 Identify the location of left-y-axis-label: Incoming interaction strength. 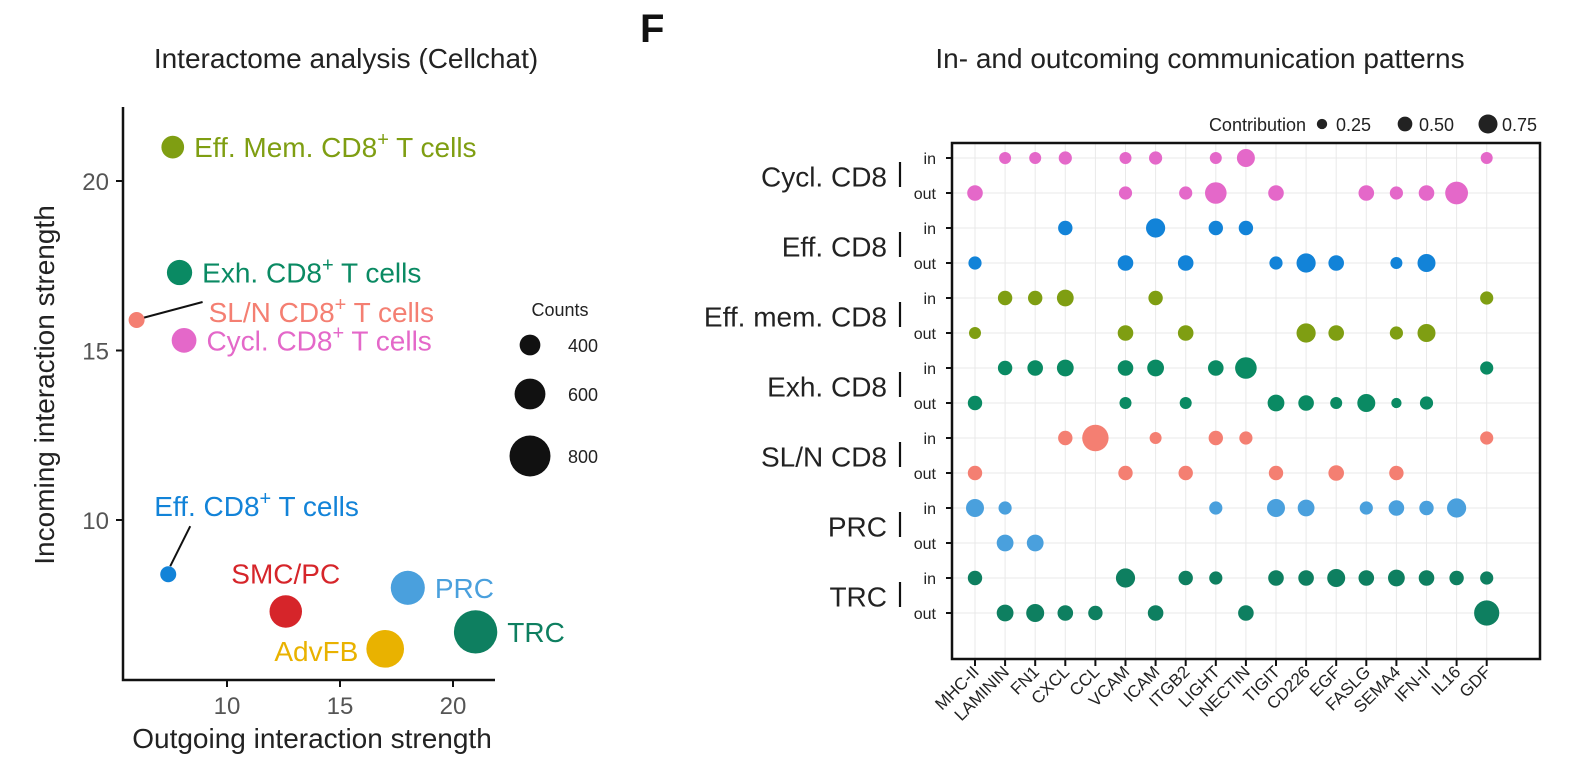
(44, 385).